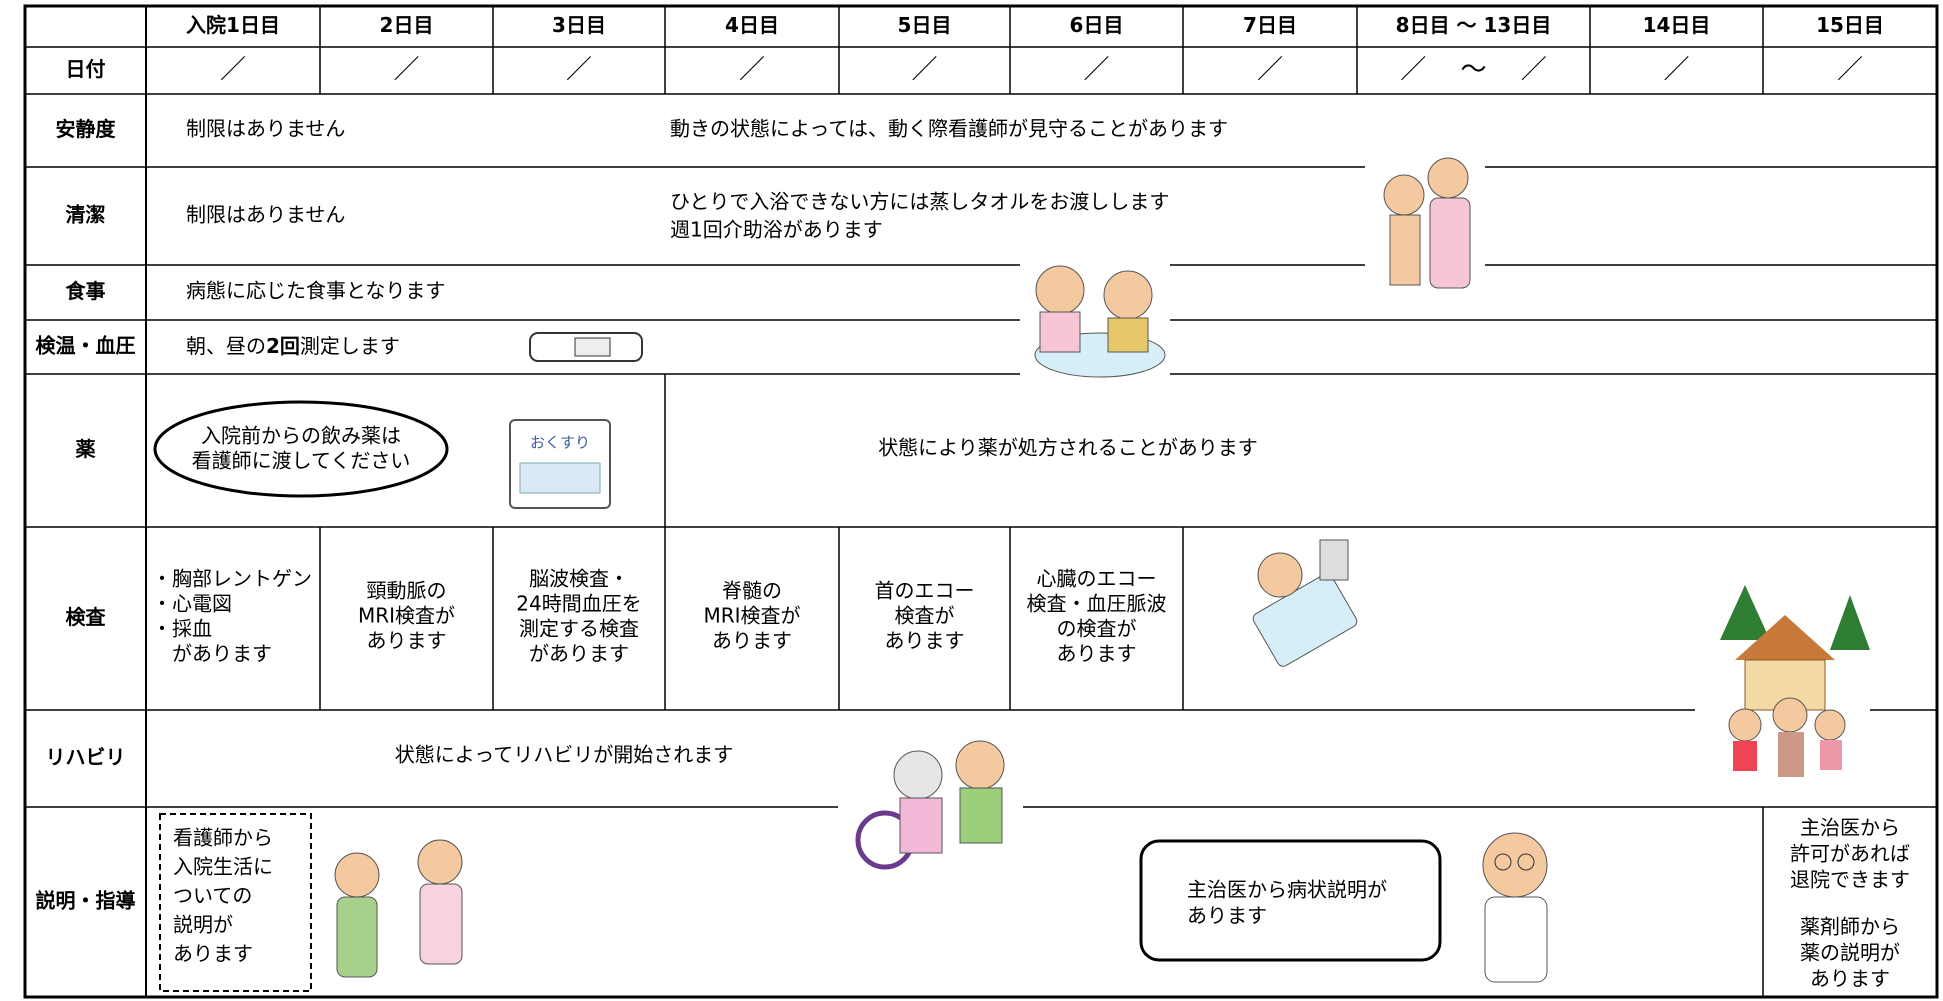 Image resolution: width=1943 pixels, height=1001 pixels. I want to click on test-cell: 頸動脈の, so click(407, 591).